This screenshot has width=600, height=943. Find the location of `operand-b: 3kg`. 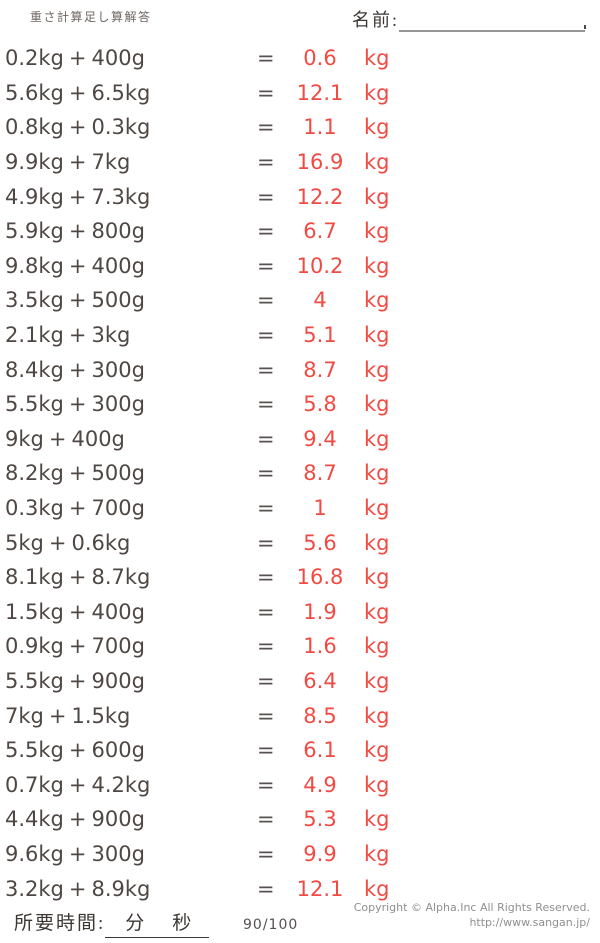

operand-b: 3kg is located at coordinates (111, 335).